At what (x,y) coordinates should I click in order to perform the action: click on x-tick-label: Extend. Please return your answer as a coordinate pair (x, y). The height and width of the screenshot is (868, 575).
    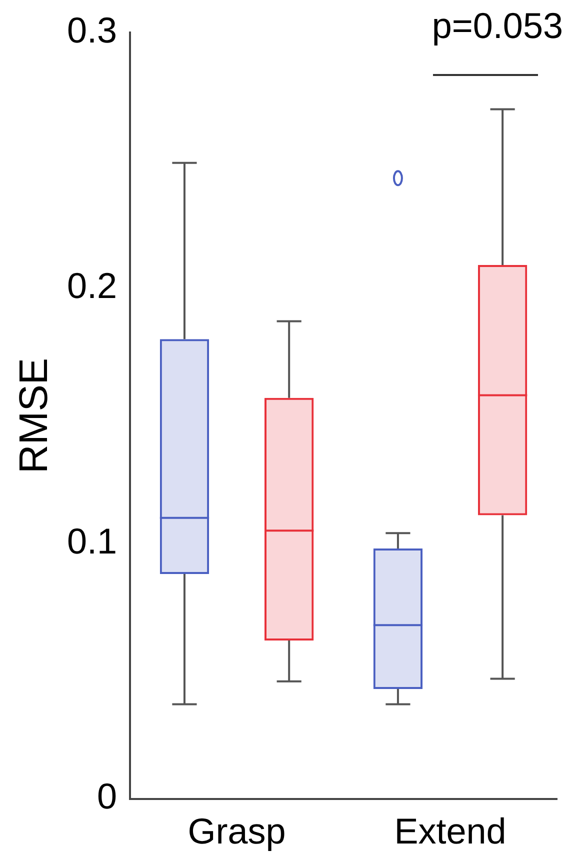
    Looking at the image, I should click on (450, 831).